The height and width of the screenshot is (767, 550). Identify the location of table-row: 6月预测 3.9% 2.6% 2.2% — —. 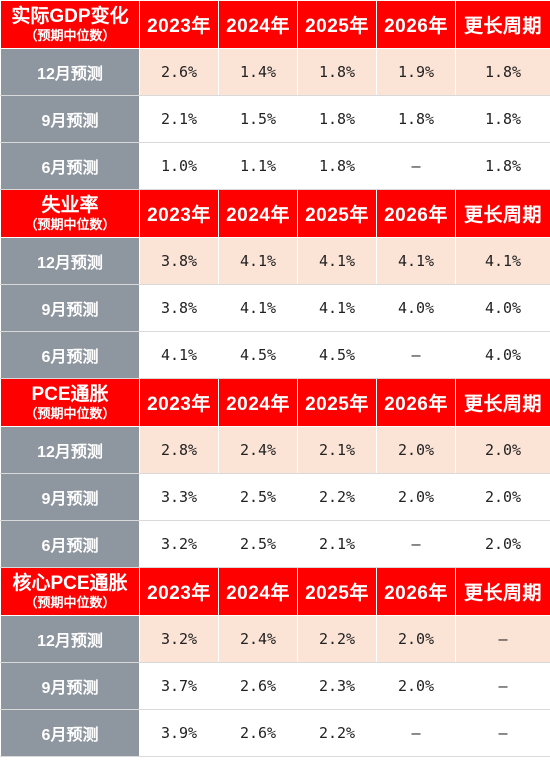
(275, 733).